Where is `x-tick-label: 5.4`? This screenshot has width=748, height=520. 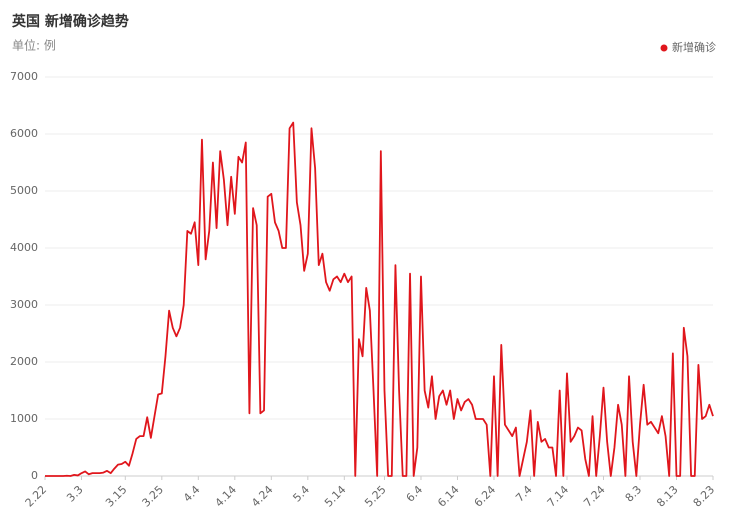 x-tick-label: 5.4 is located at coordinates (301, 494).